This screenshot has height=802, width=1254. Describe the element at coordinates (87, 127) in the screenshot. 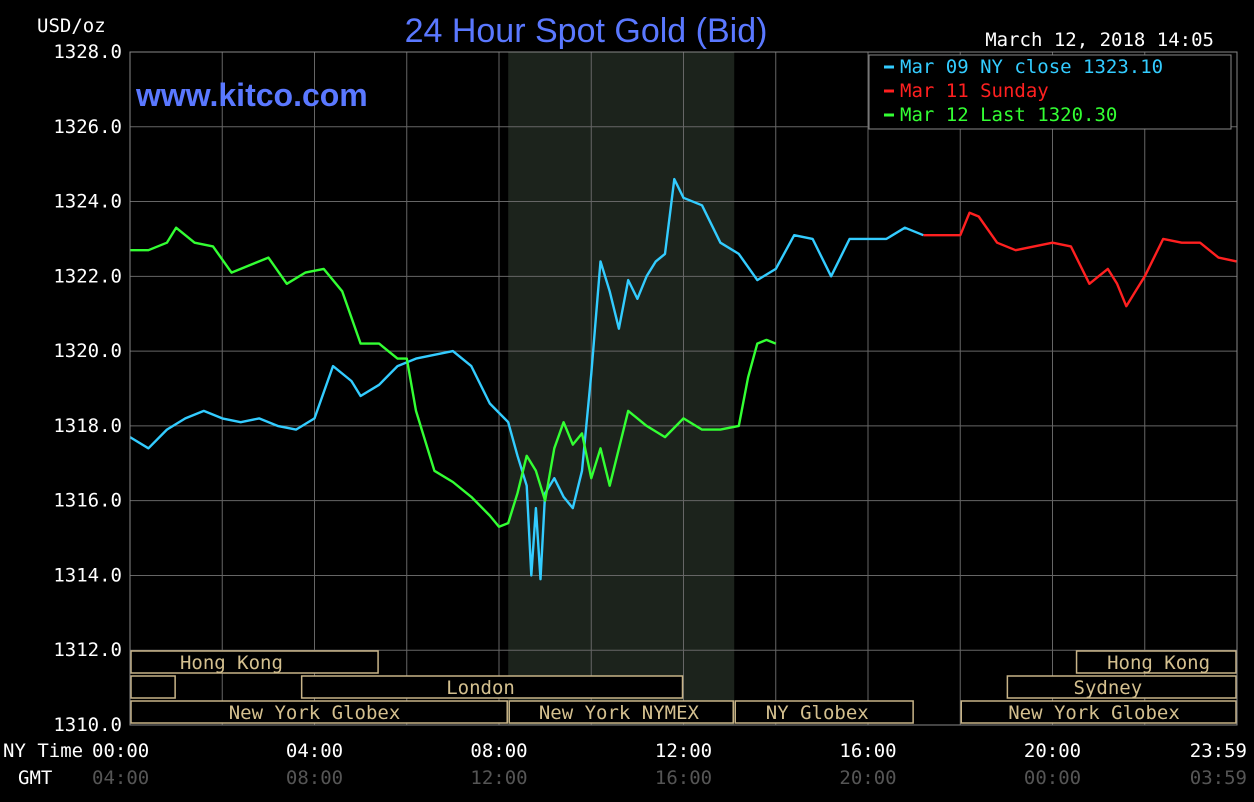

I see `y-tick-label: 1326.0` at that location.